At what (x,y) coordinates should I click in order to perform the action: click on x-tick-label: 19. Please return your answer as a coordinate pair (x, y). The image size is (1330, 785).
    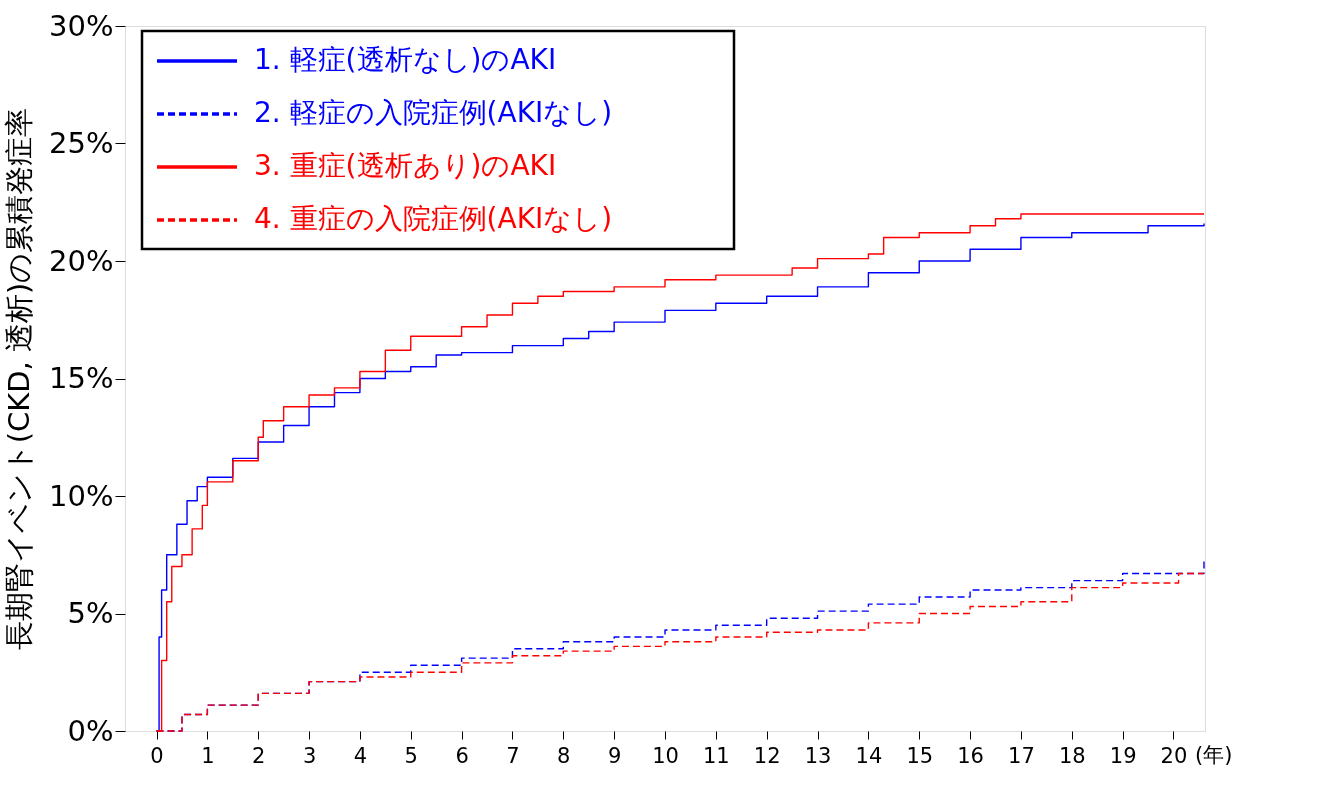
    Looking at the image, I should click on (1123, 755).